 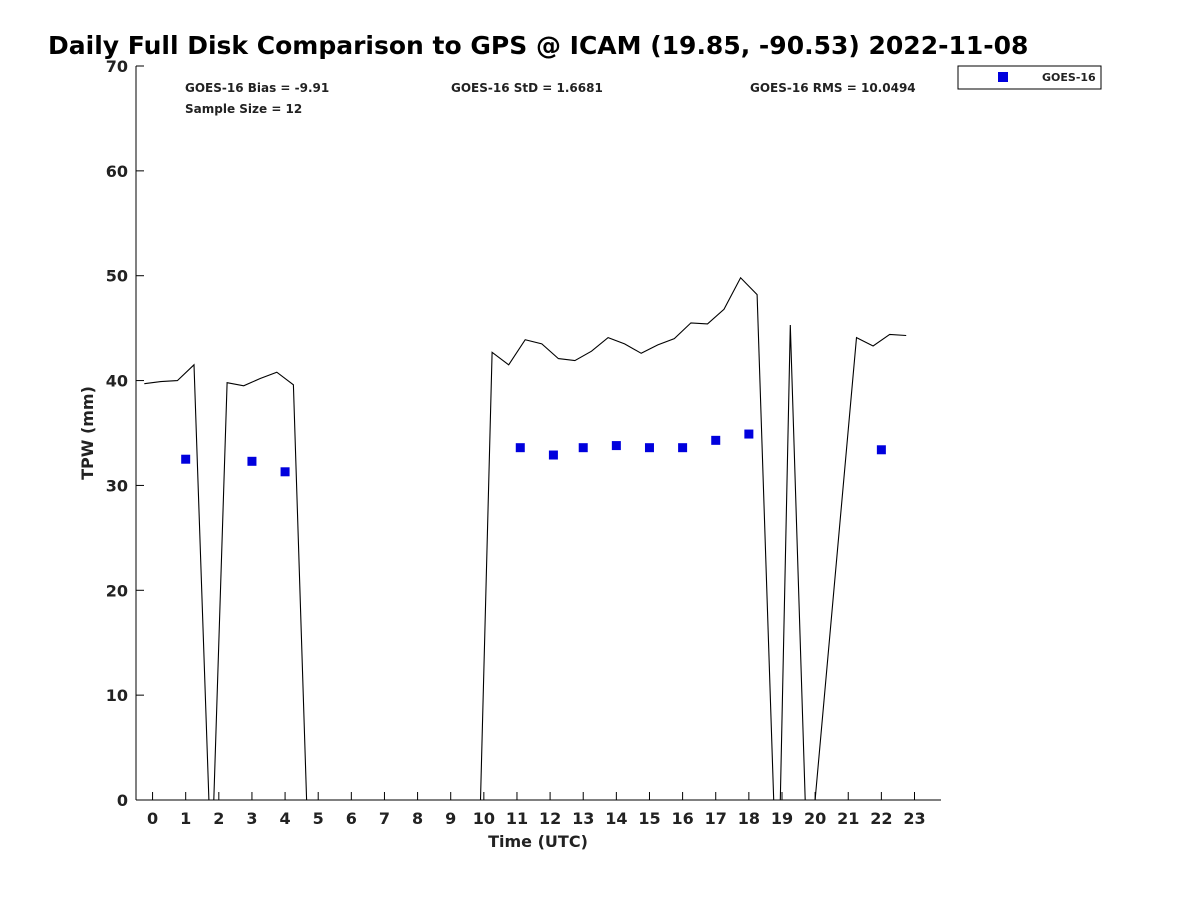 What do you see at coordinates (185, 818) in the screenshot?
I see `x-tick-label: 1` at bounding box center [185, 818].